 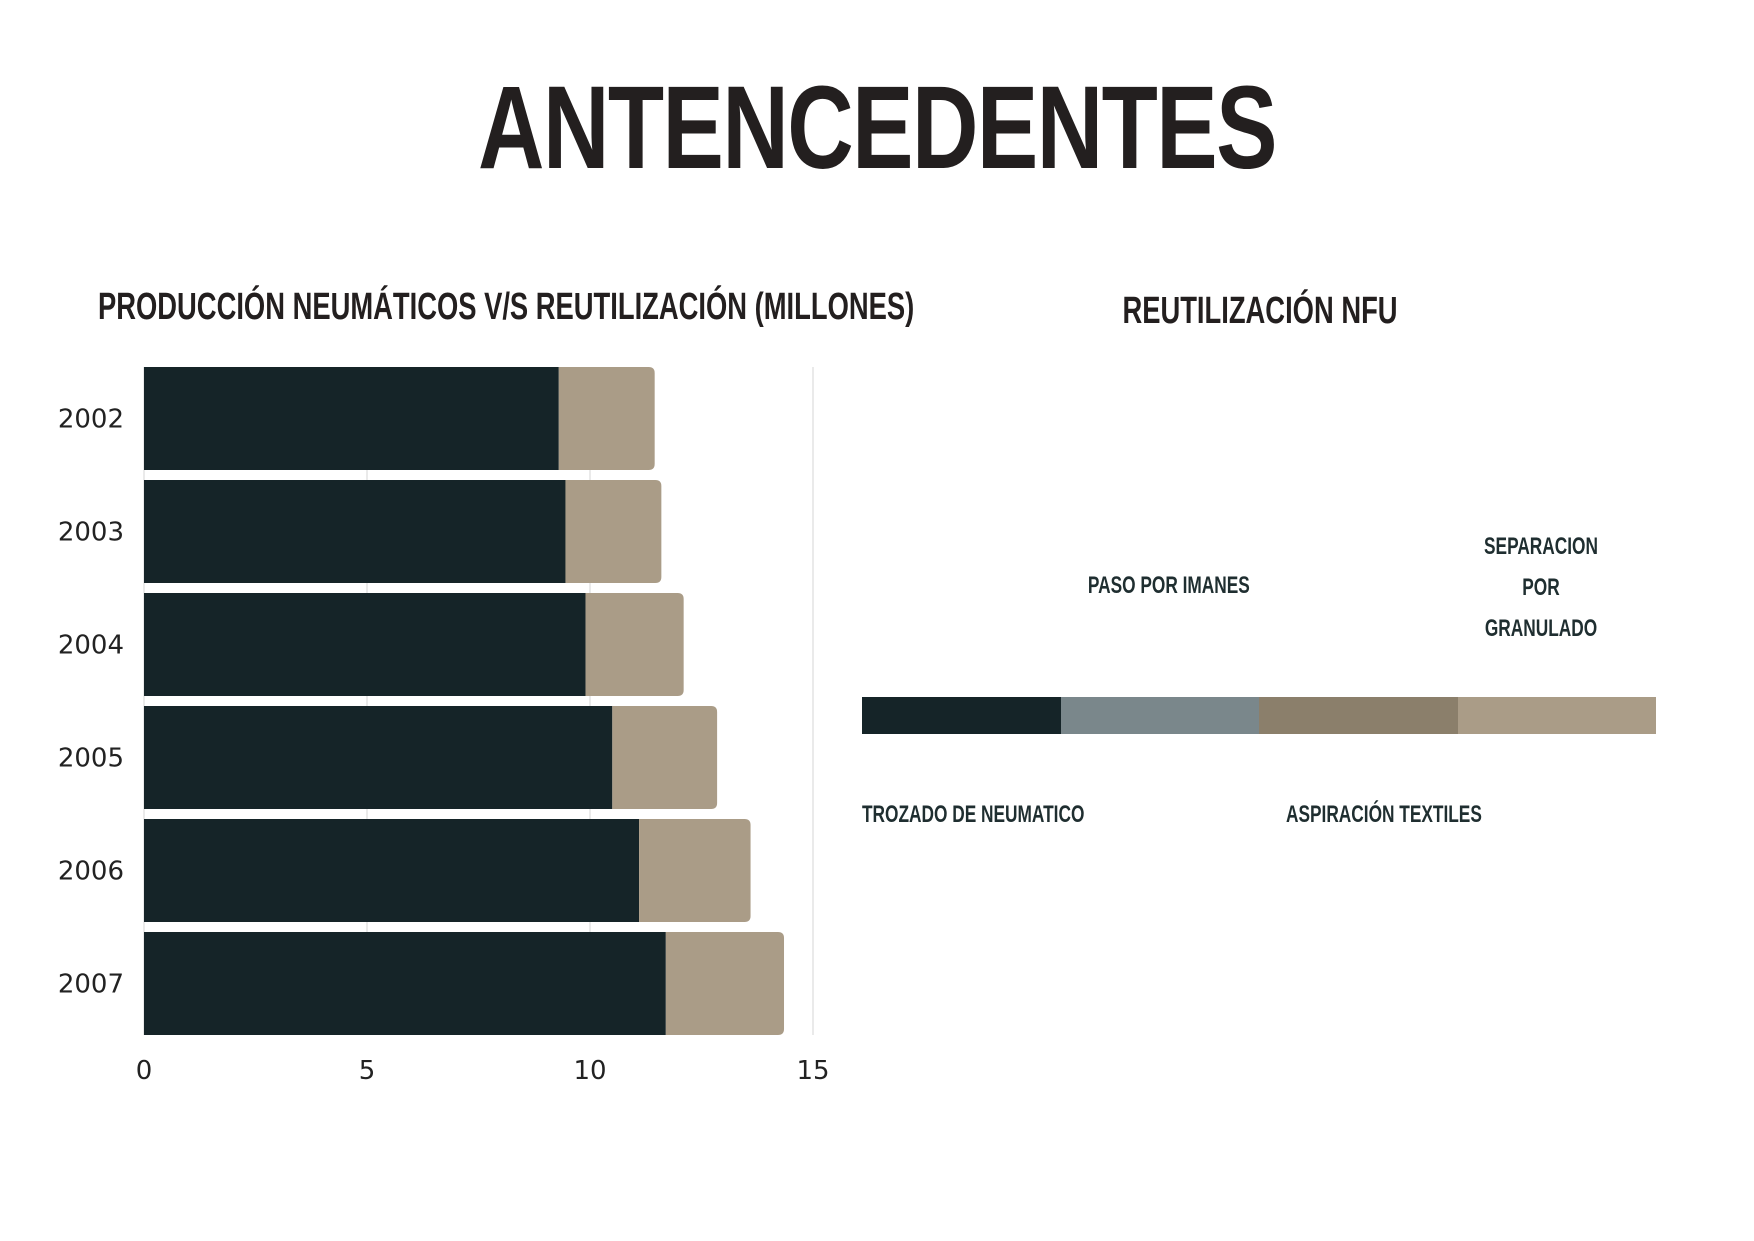 I want to click on x-tick-label: 0, so click(x=144, y=1071).